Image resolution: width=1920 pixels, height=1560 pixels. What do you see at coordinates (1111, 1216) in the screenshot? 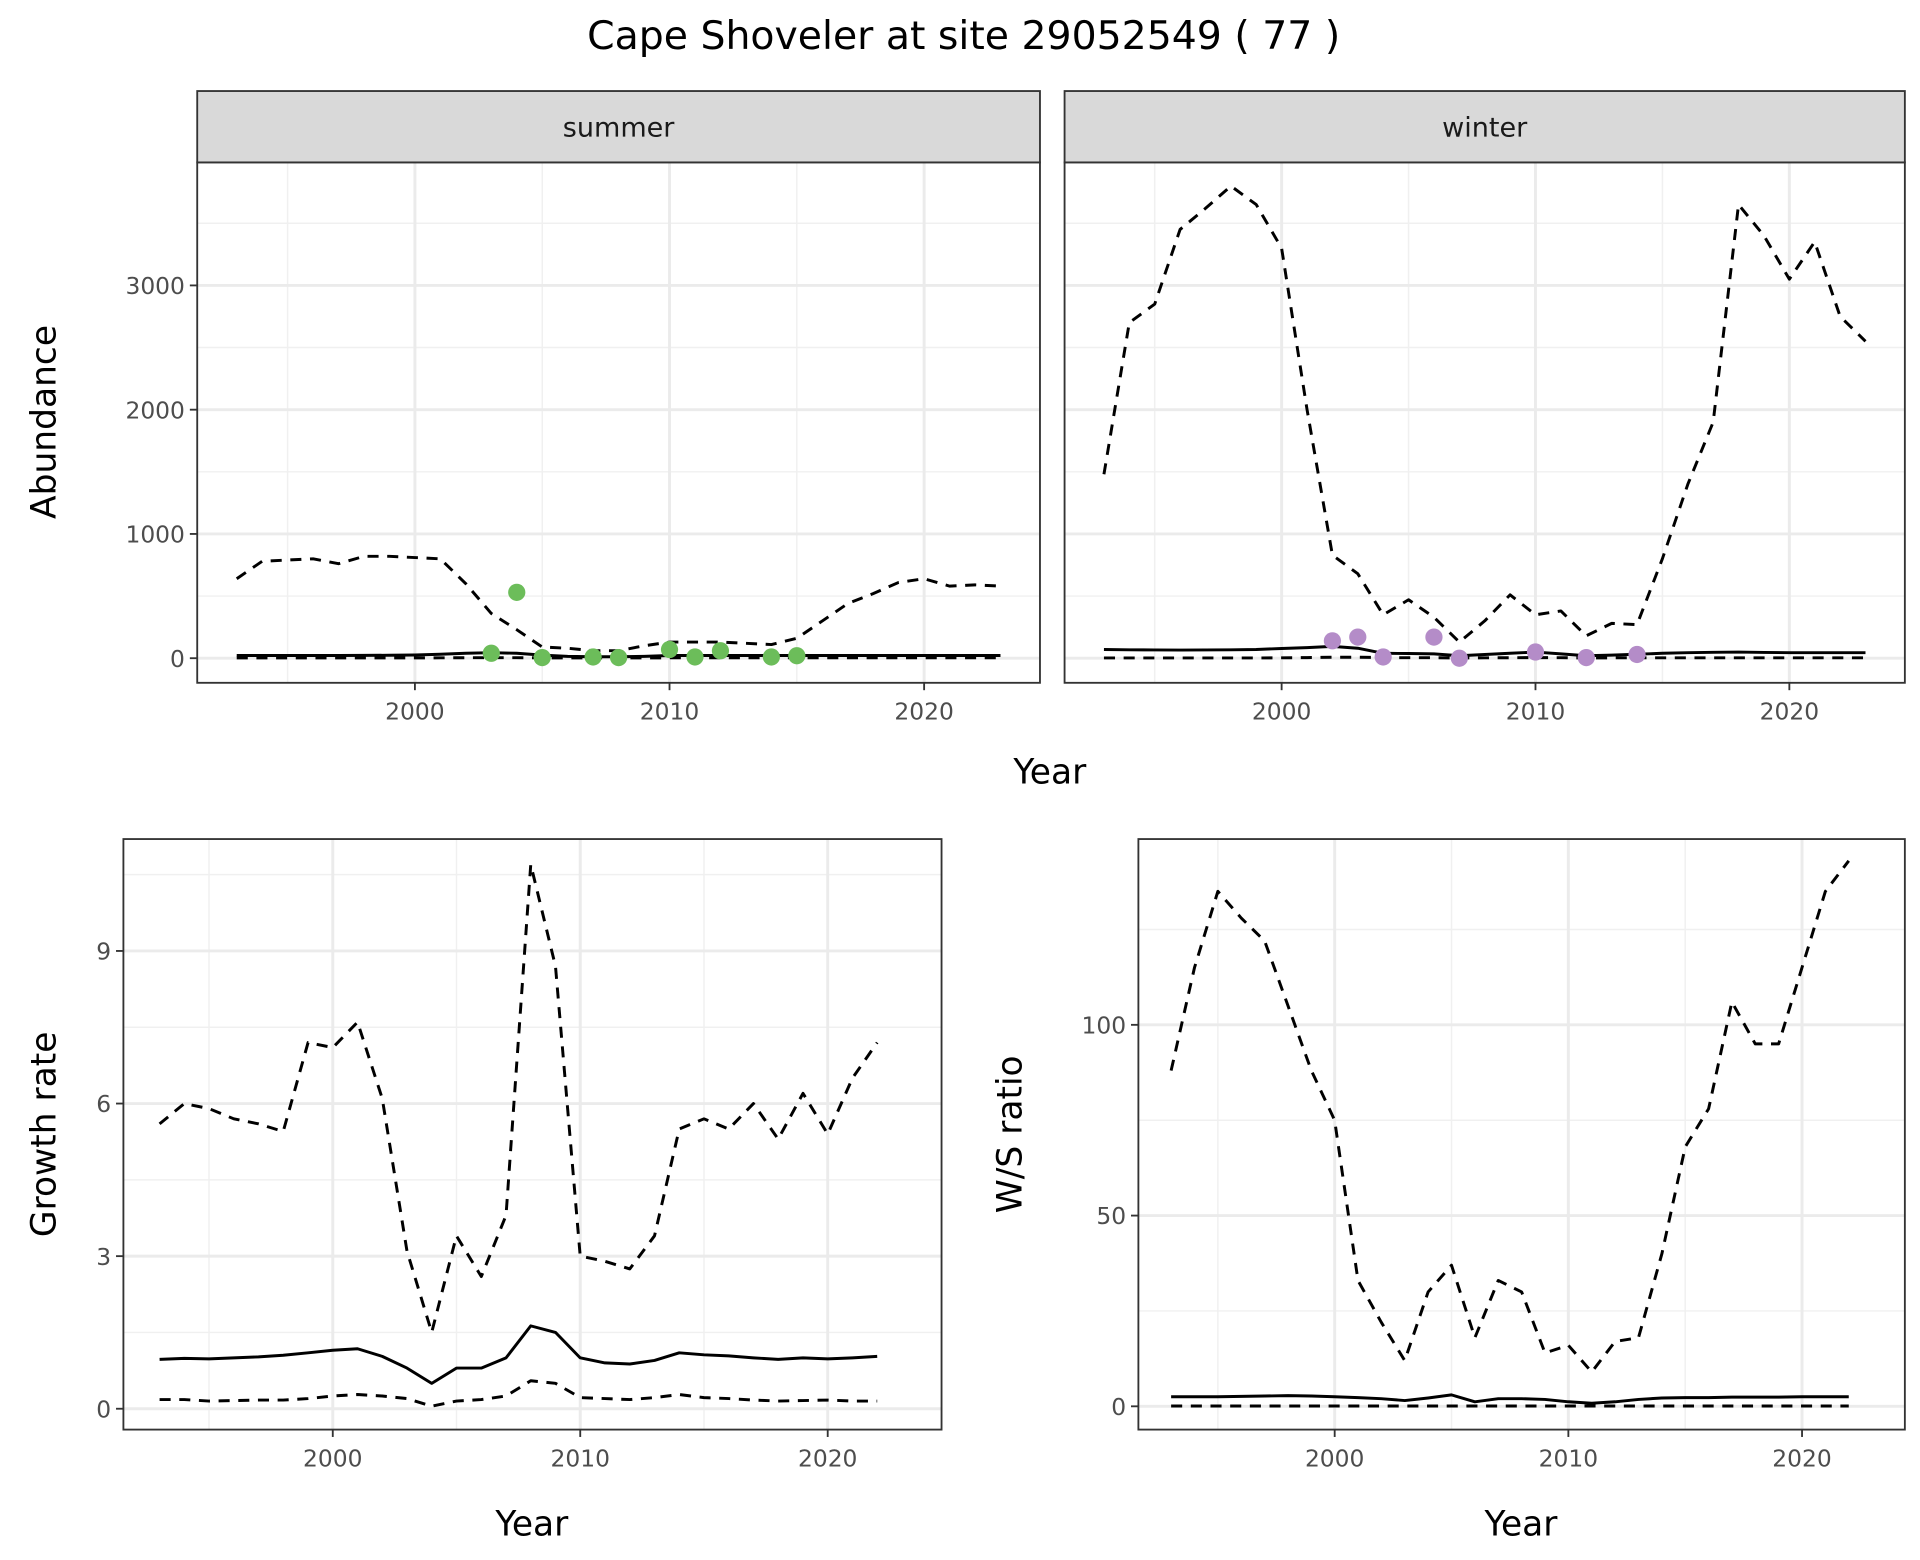
I see `y-tick-label: 50` at bounding box center [1111, 1216].